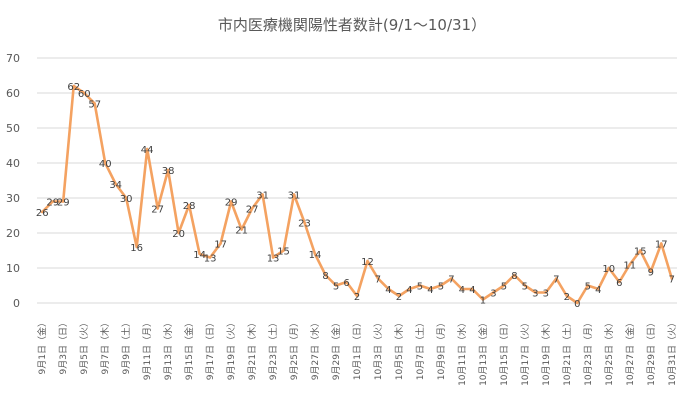 Image resolution: width=696 pixels, height=404 pixels. What do you see at coordinates (651, 352) in the screenshot?
I see `x-tick-label: 10月29日（日）` at bounding box center [651, 352].